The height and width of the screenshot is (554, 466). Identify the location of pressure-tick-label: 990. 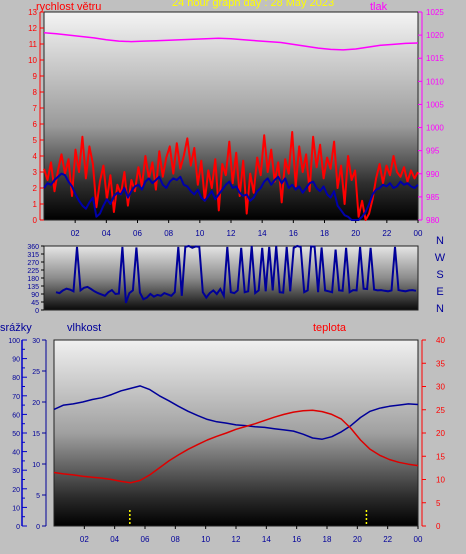
(433, 174).